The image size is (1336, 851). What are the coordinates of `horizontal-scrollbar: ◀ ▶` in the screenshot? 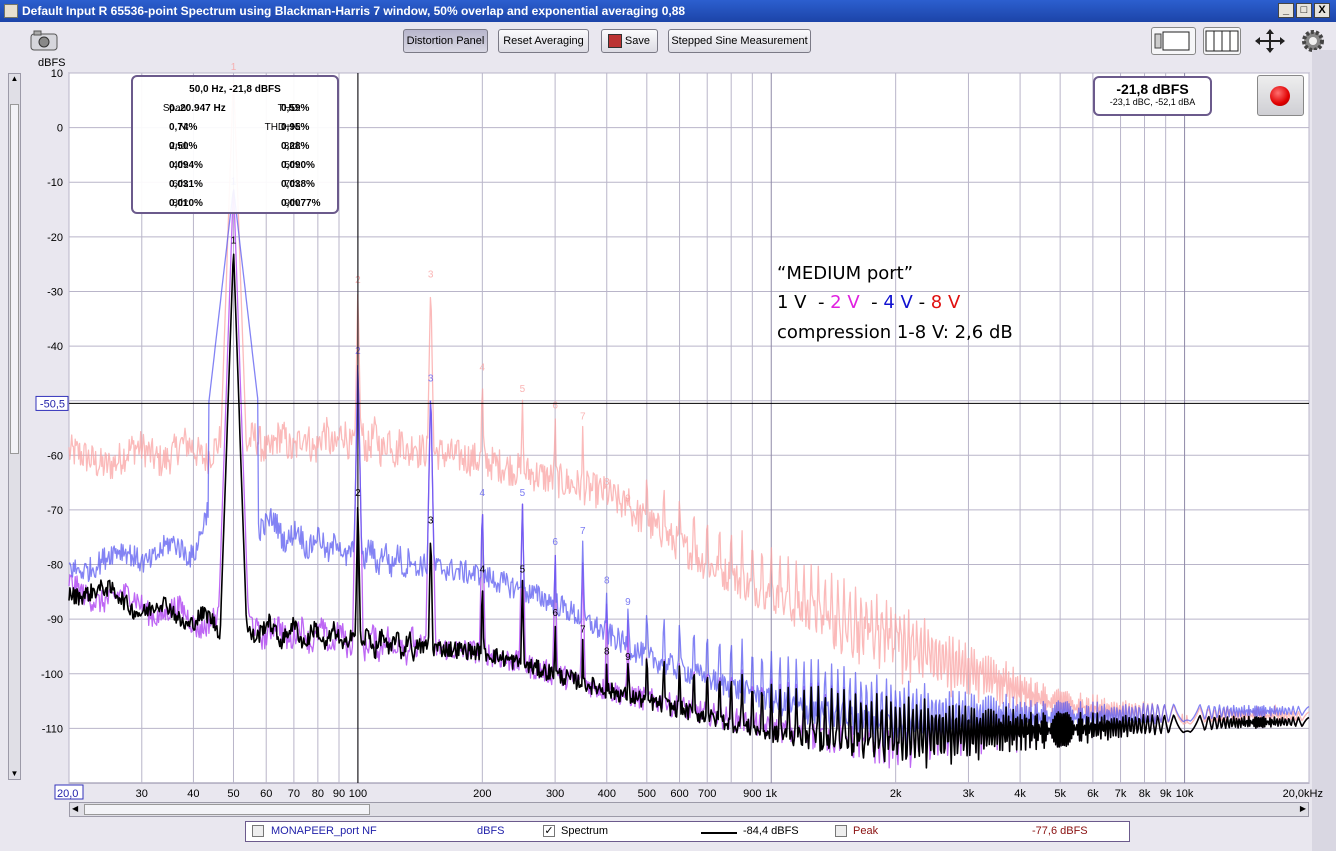 It's located at (689, 809).